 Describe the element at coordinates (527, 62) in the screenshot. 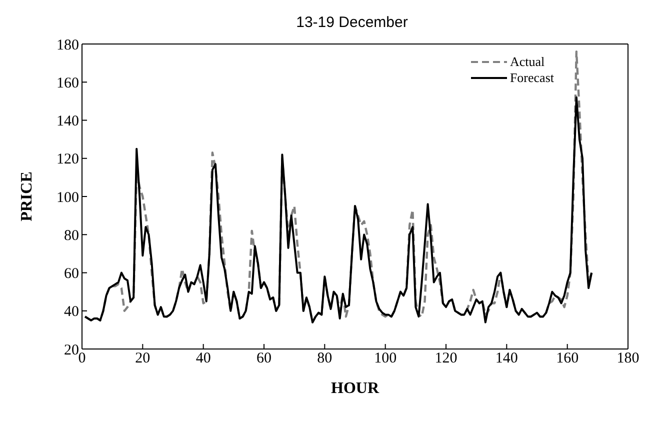

I see `legend-label: Actual` at that location.